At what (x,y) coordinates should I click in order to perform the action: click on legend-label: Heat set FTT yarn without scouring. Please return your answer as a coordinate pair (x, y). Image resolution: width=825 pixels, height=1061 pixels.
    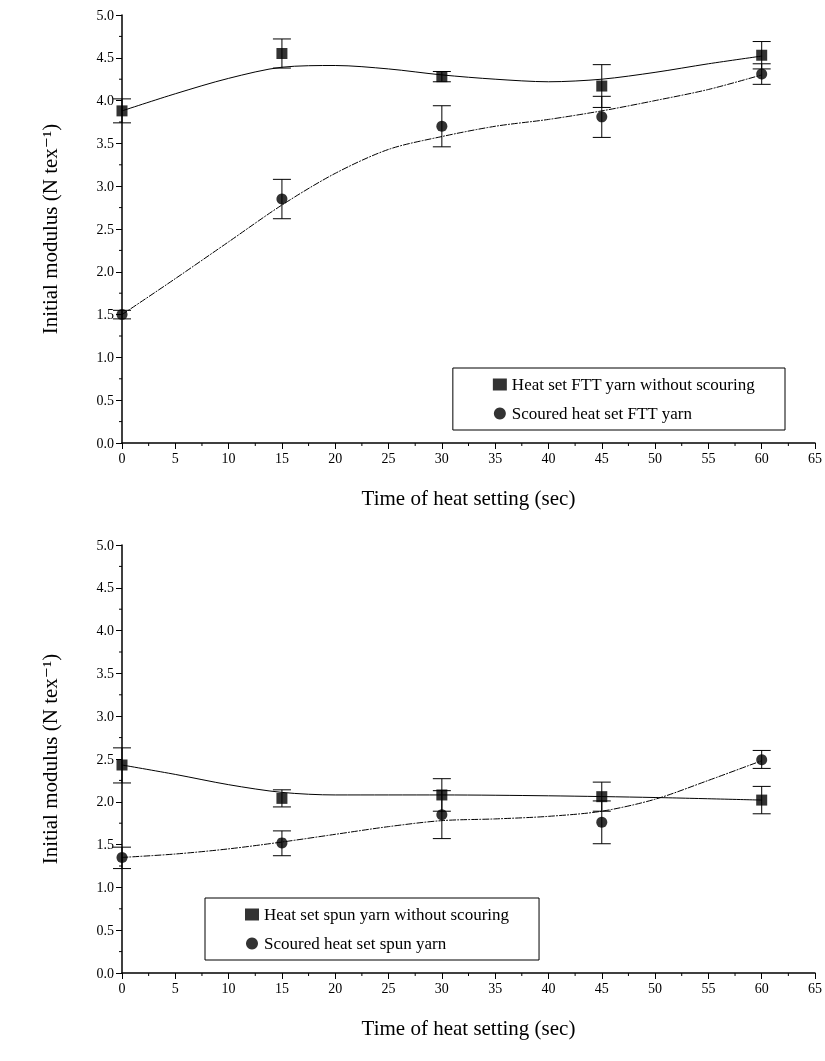
    Looking at the image, I should click on (633, 384).